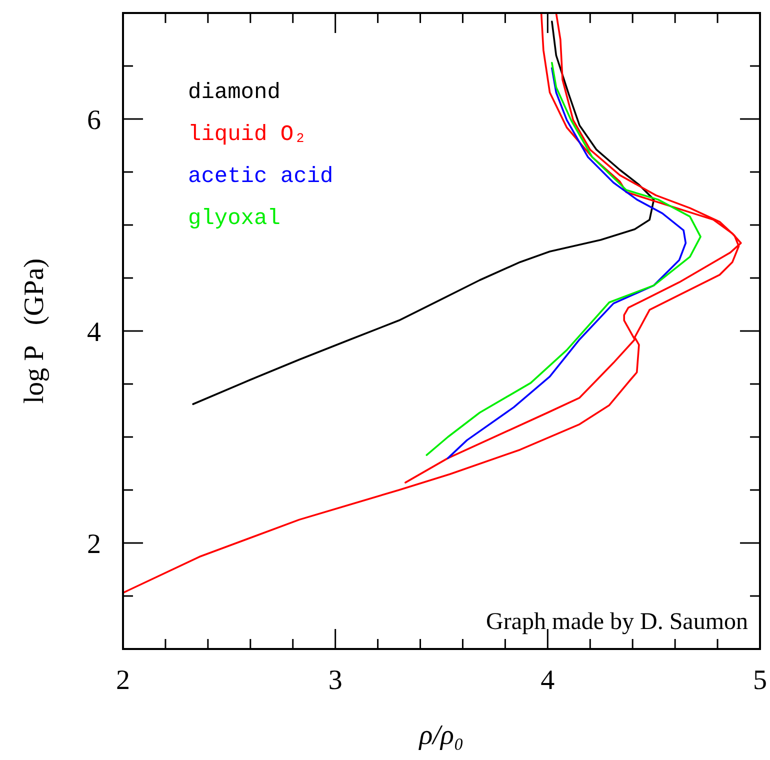 This screenshot has width=770, height=760. I want to click on x-tick-label: 3, so click(335, 680).